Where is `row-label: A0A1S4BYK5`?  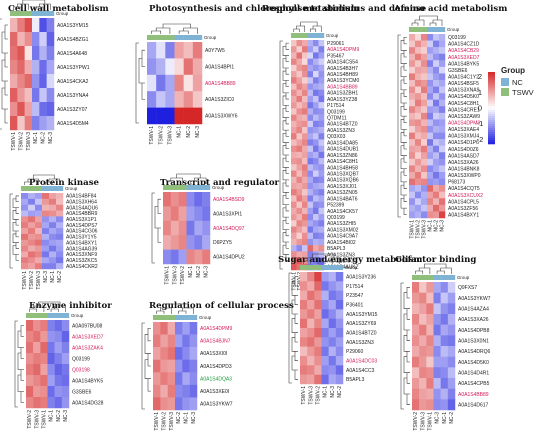 row-label: A0A1S4BYK5 is located at coordinates (463, 64).